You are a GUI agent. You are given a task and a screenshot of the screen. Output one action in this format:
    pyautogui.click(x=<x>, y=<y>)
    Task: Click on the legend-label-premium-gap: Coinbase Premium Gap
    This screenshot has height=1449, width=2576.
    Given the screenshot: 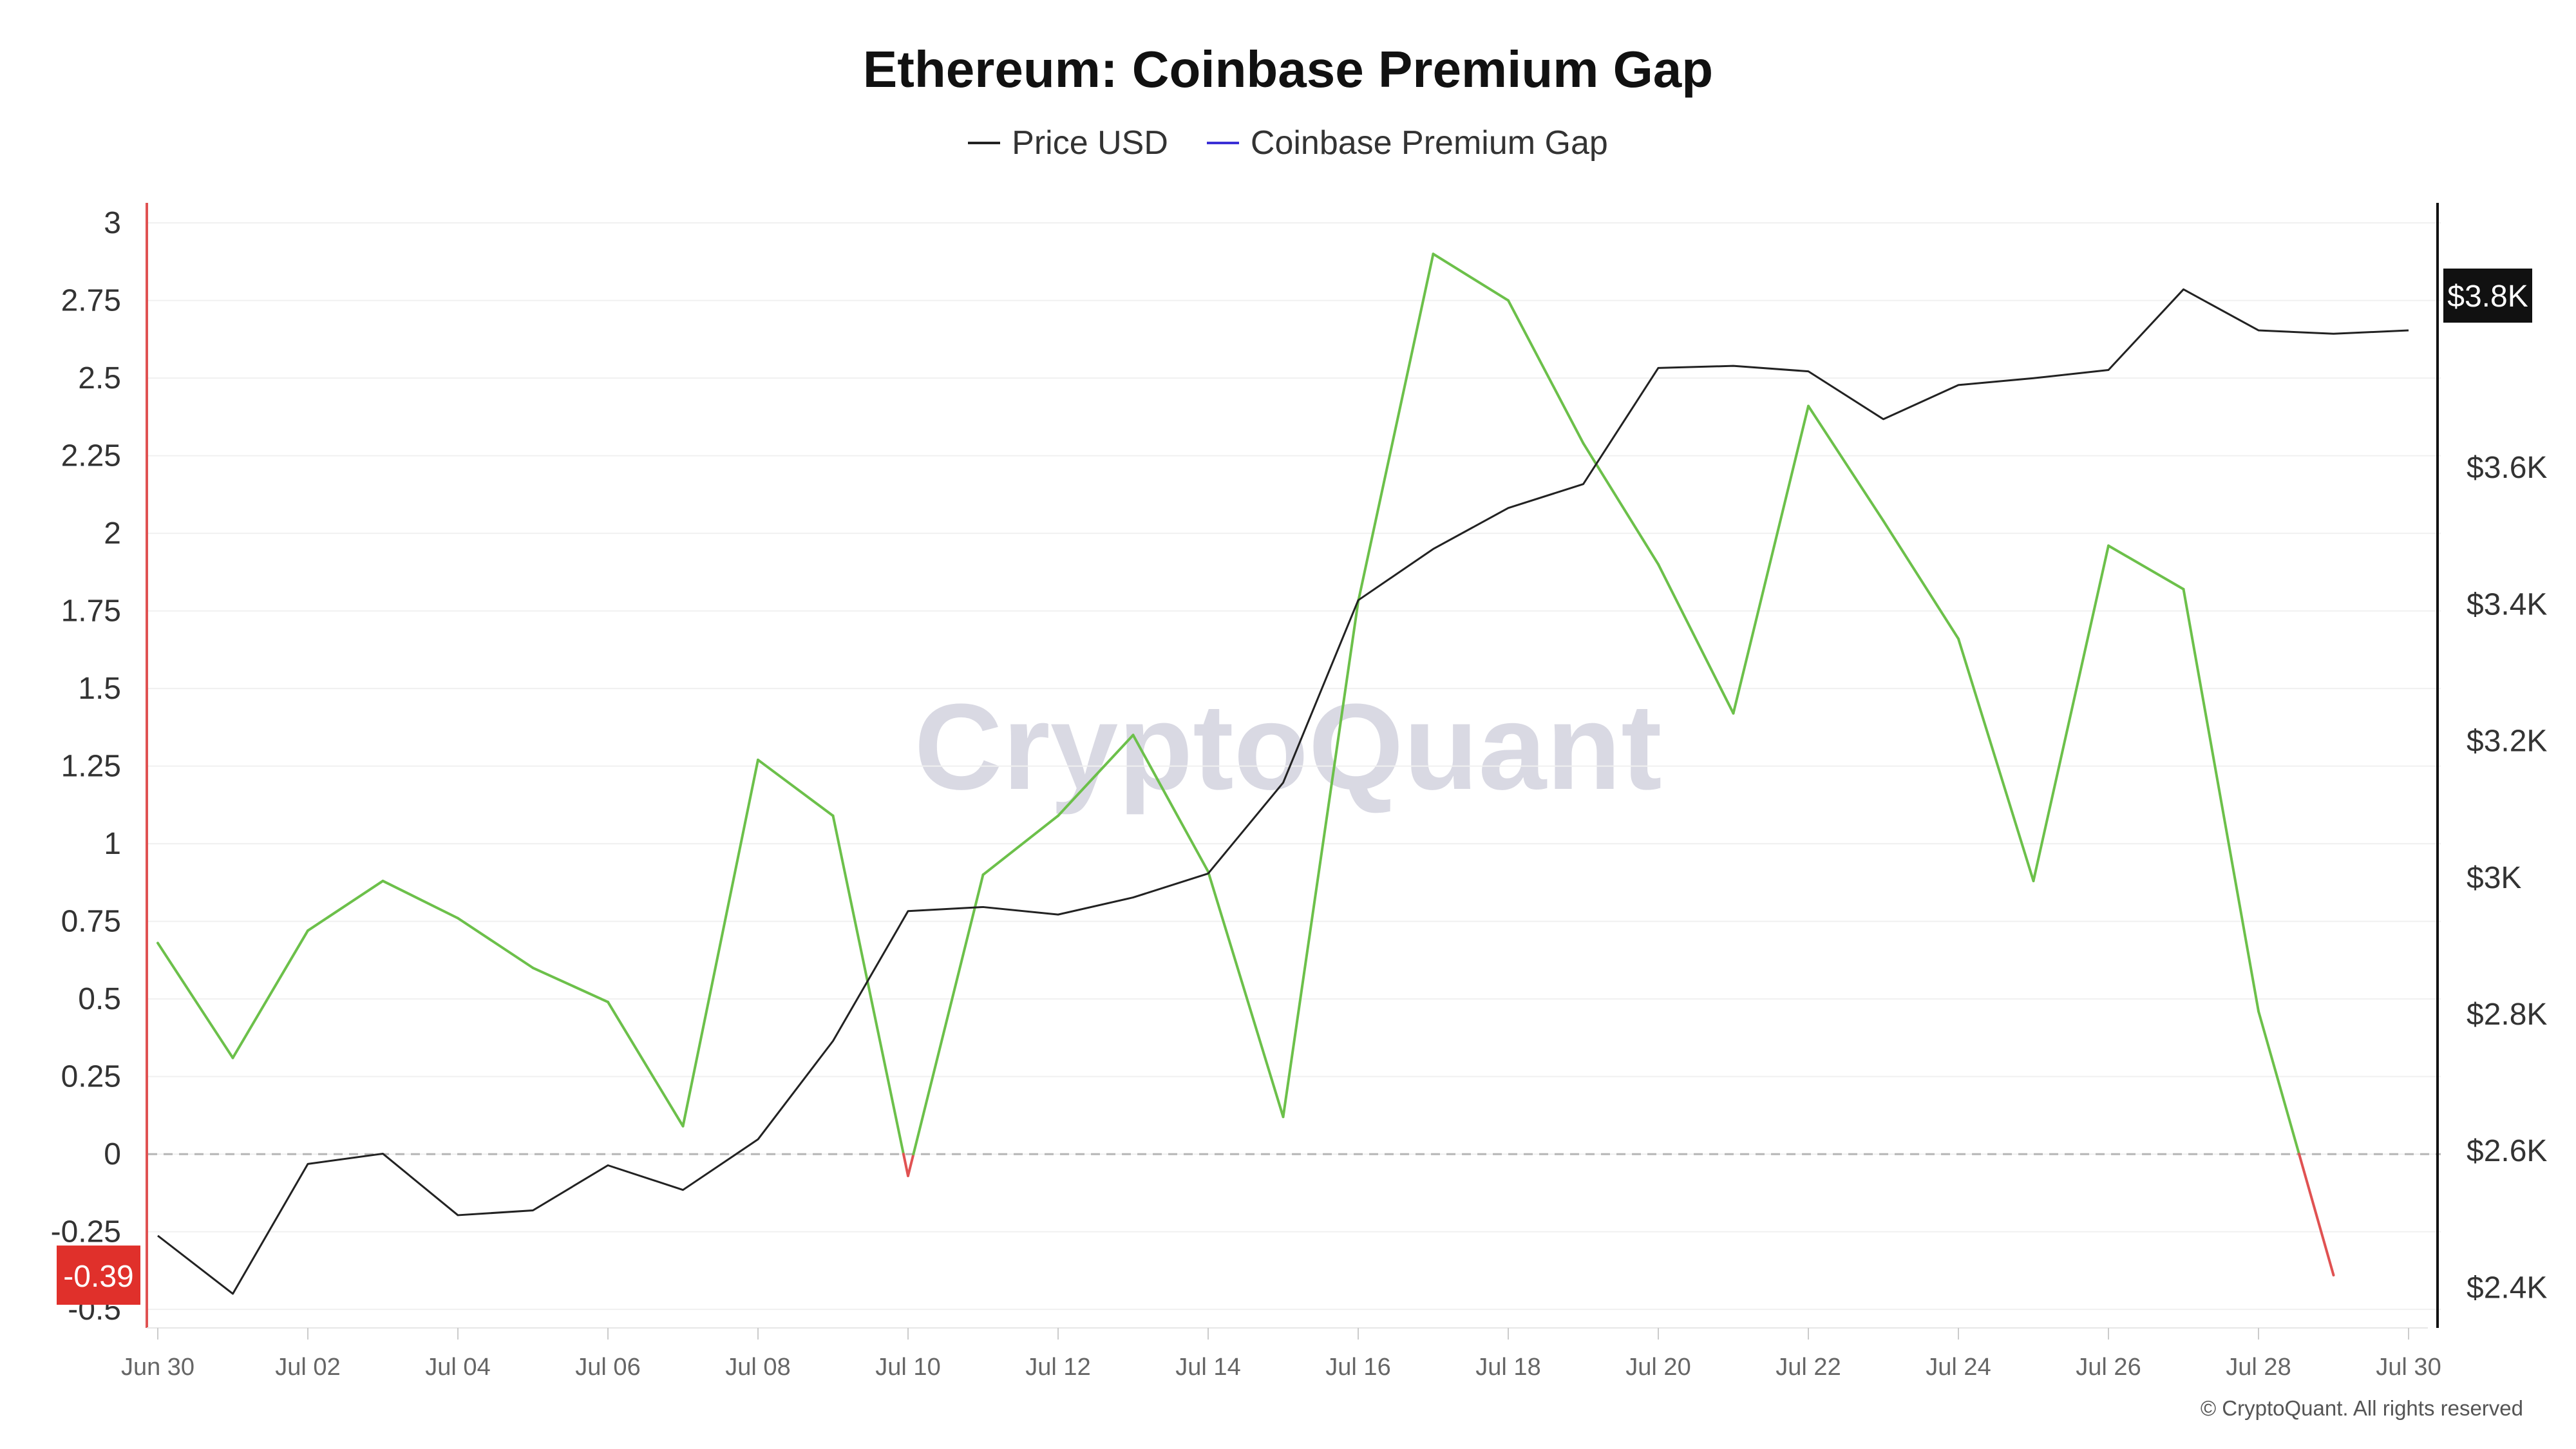 What is the action you would take?
    pyautogui.click(x=1429, y=143)
    